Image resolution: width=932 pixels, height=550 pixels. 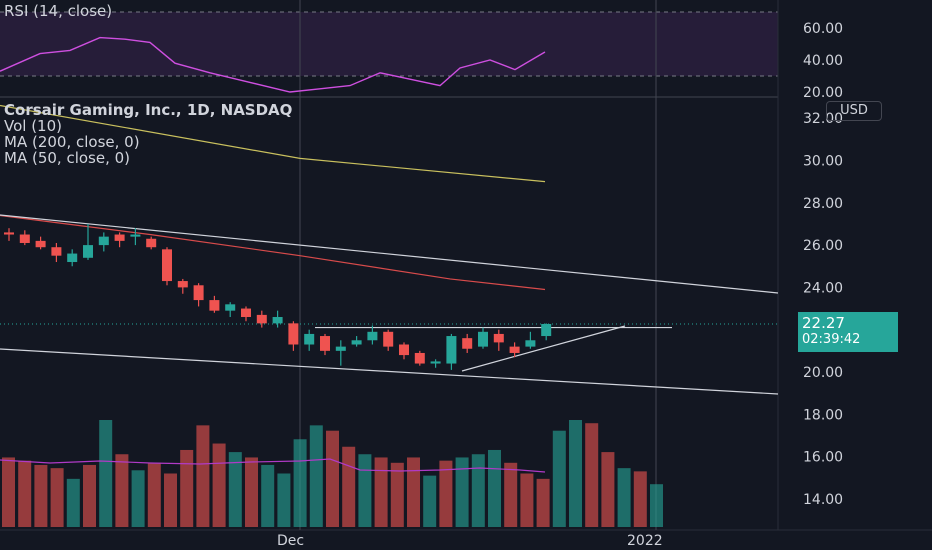 What do you see at coordinates (72, 142) in the screenshot?
I see `indicator-ma200: MA (200, close, 0)` at bounding box center [72, 142].